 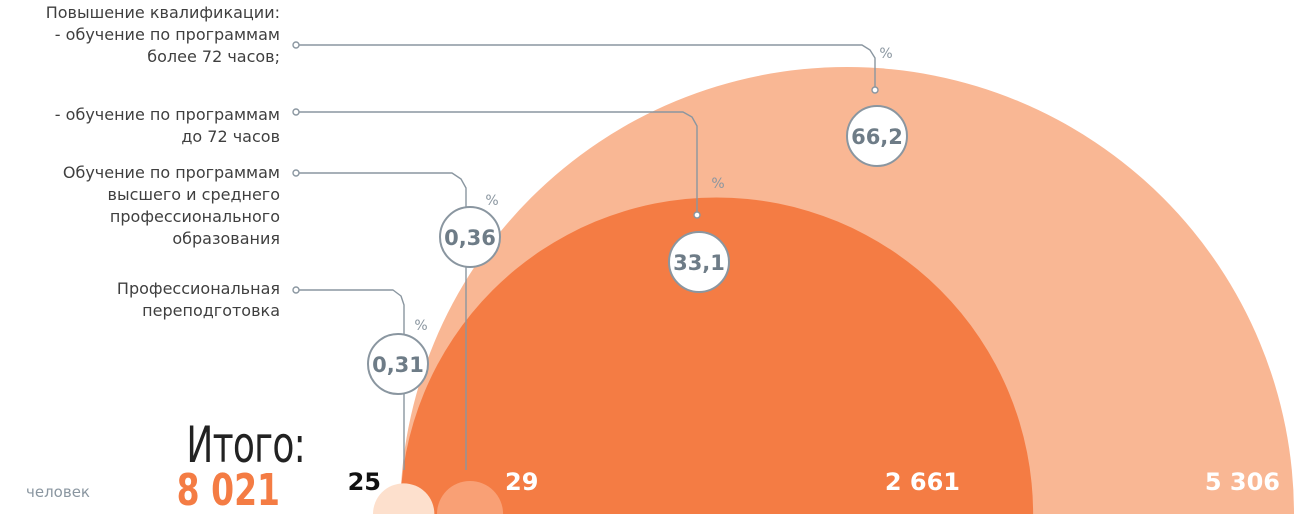 What do you see at coordinates (228, 490) in the screenshot?
I see `total-value: 8 021` at bounding box center [228, 490].